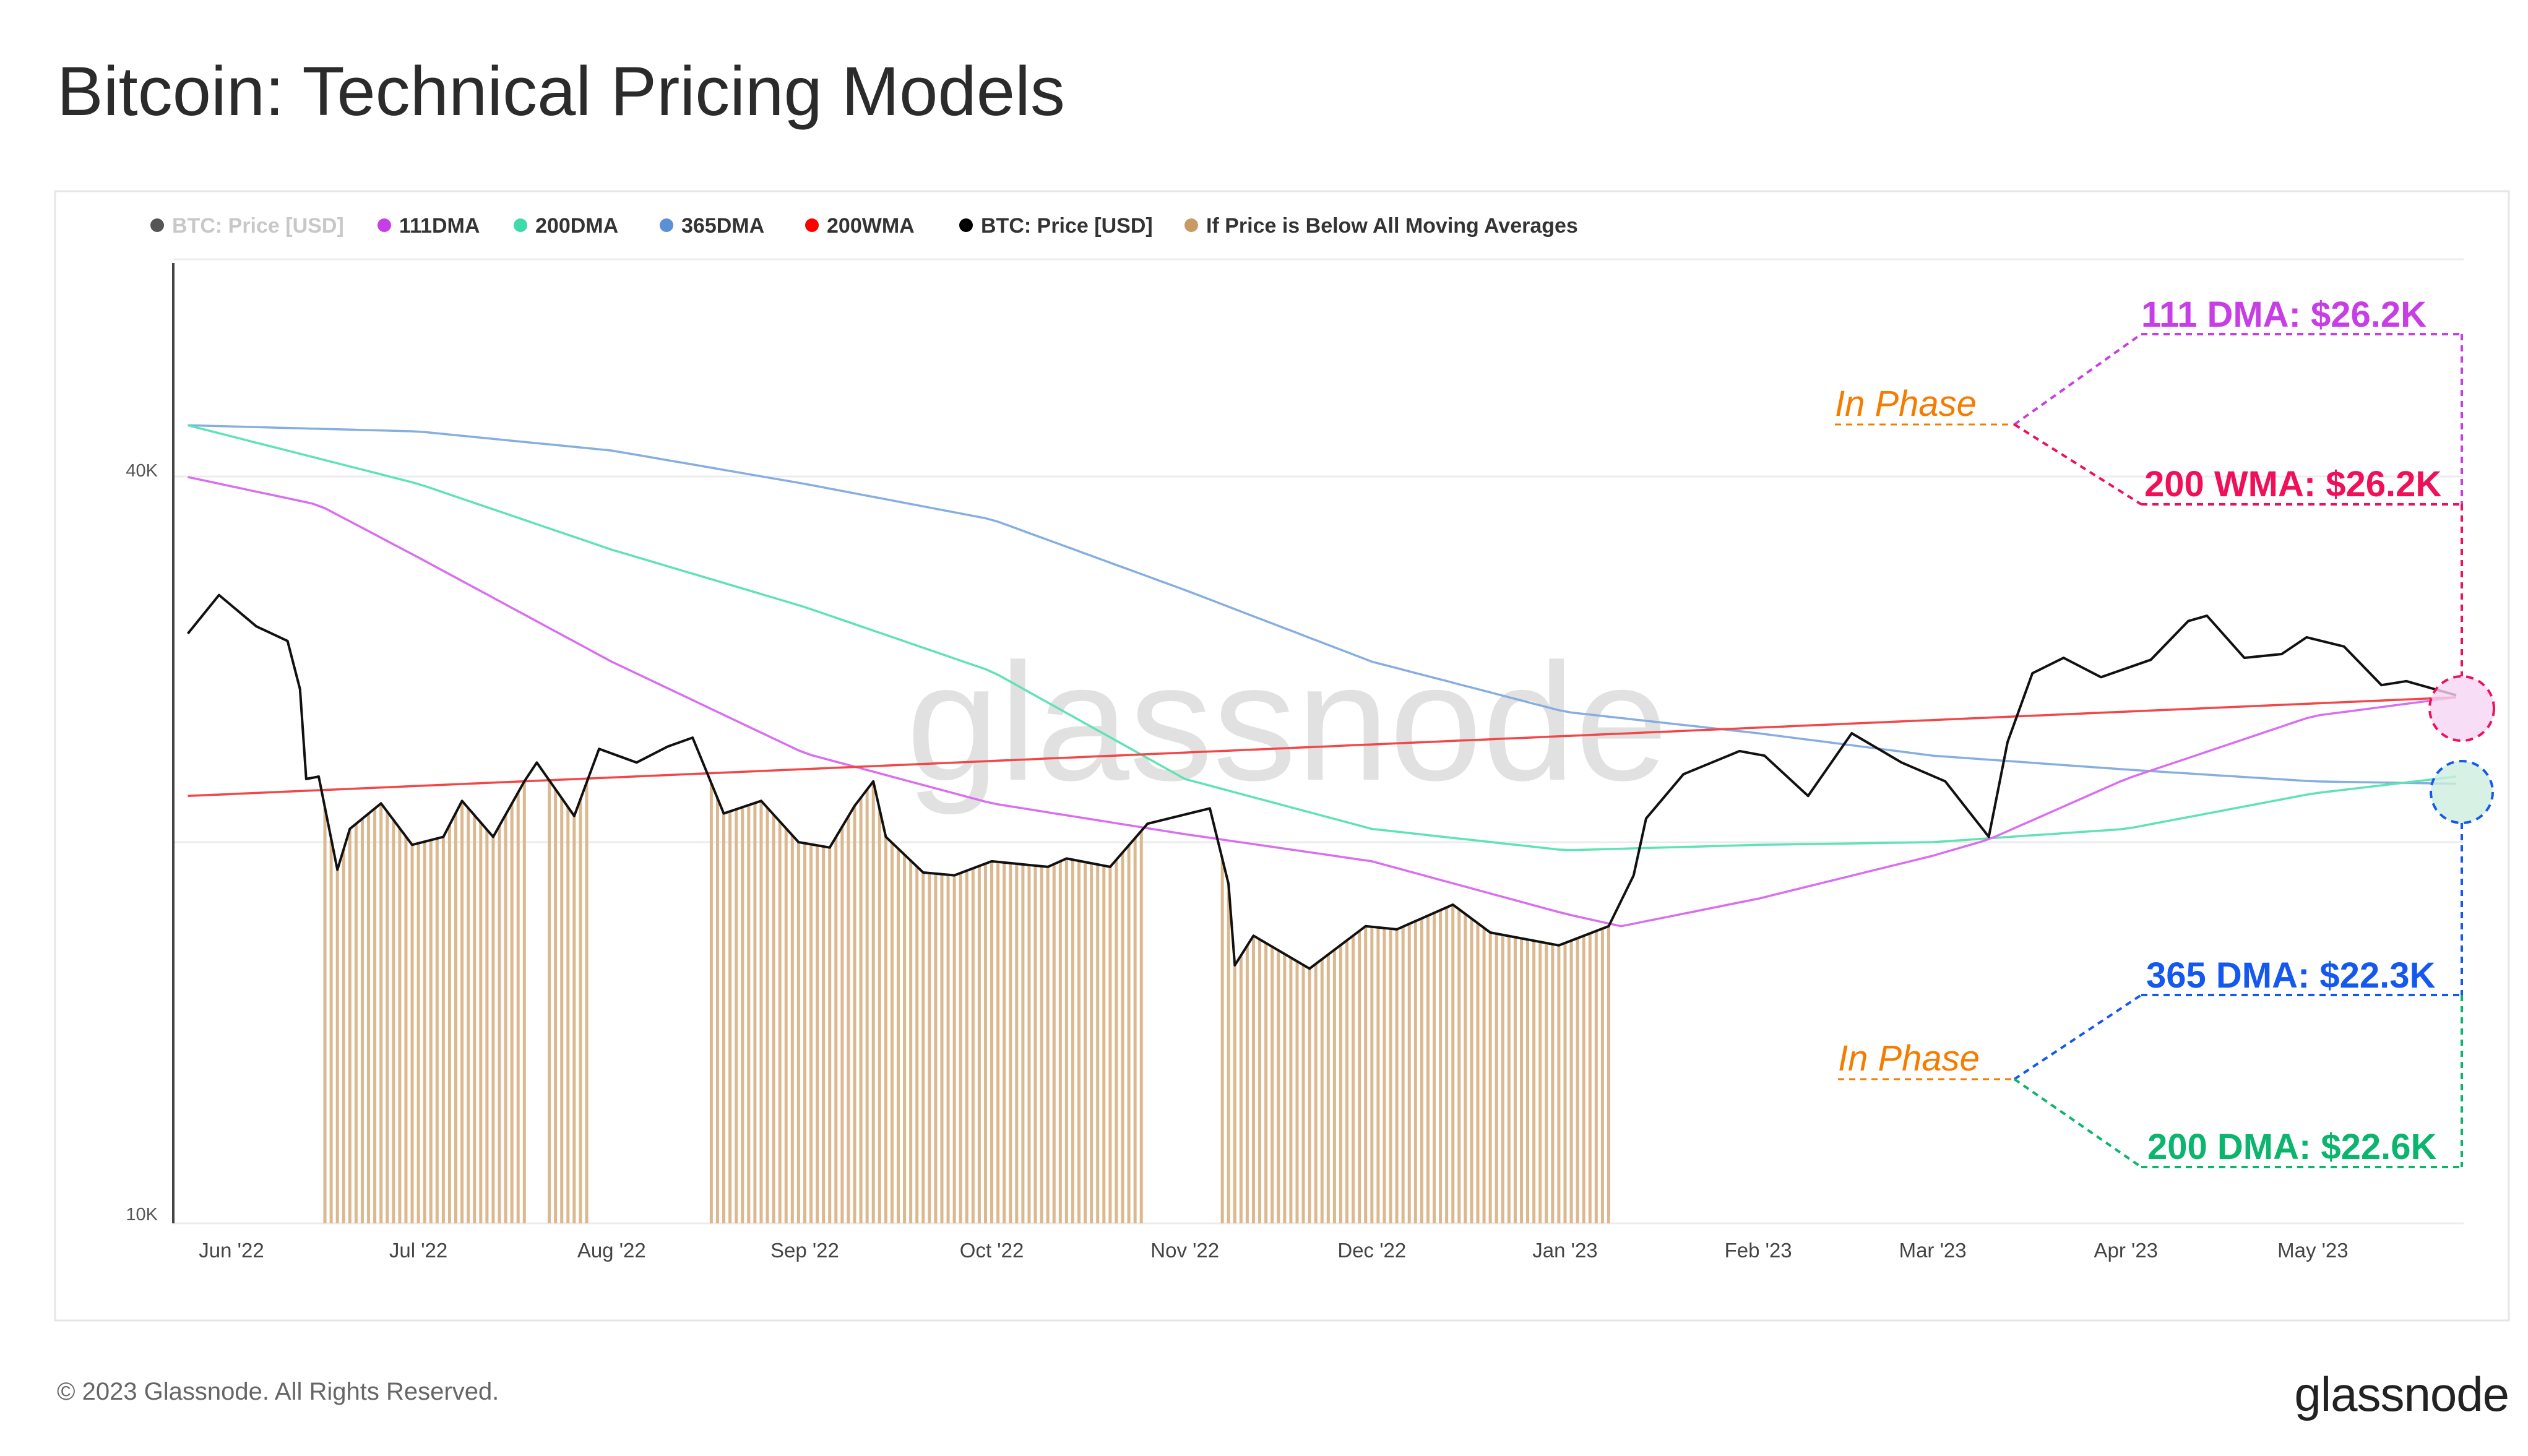  Describe the element at coordinates (992, 1250) in the screenshot. I see `x-tick-label: Oct '22` at that location.